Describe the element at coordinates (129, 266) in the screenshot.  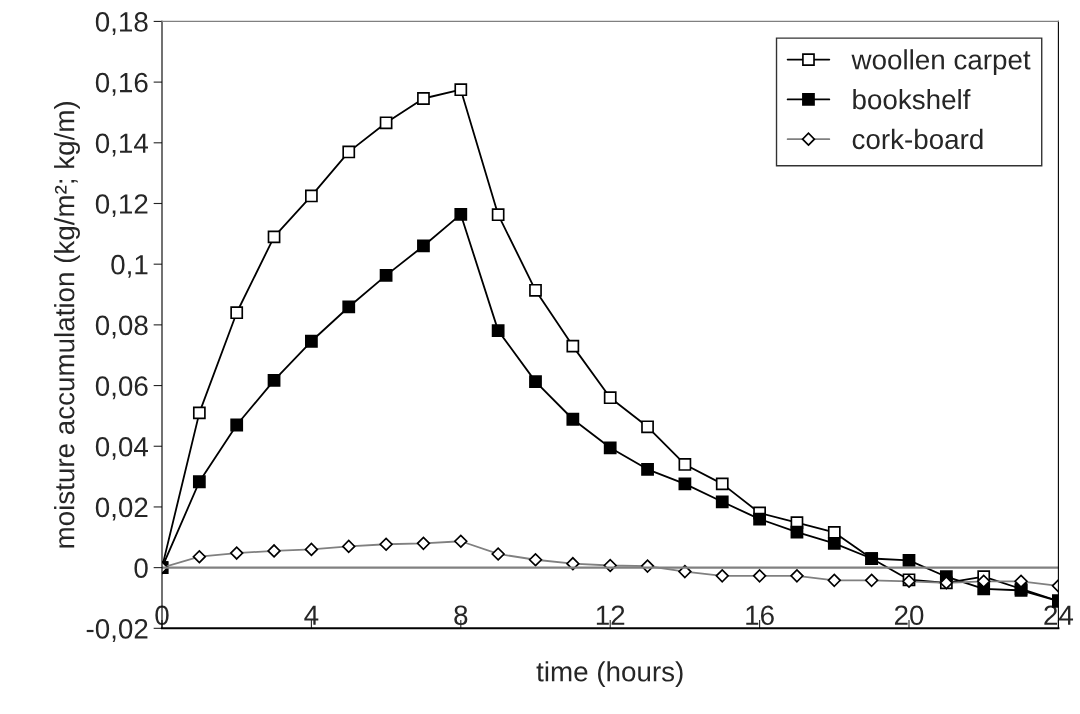
I see `y-tick-label: 0,1` at that location.